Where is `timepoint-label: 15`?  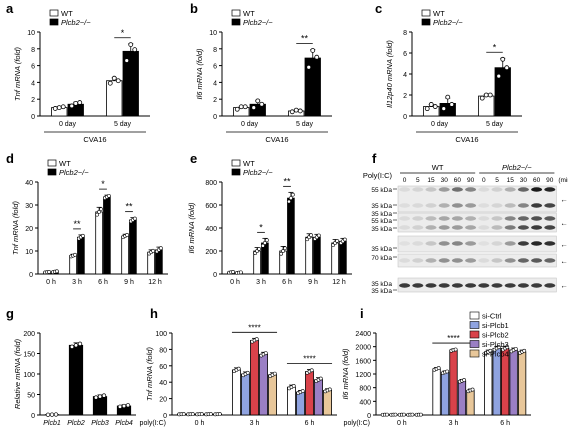
timepoint-label: 15 is located at coordinates (431, 180).